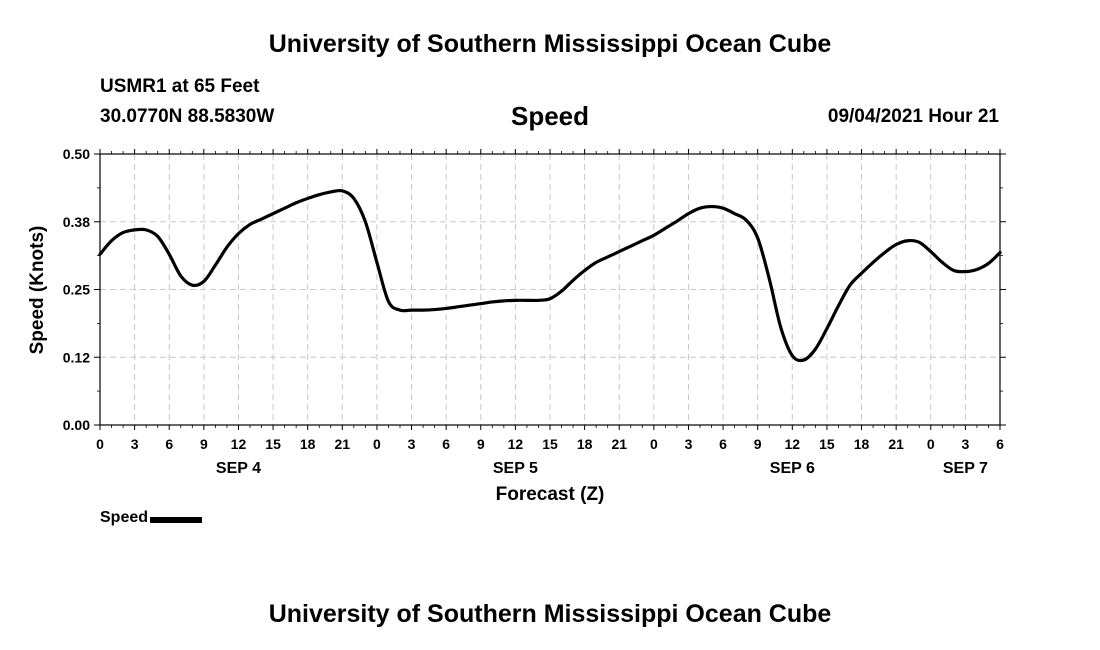 Image resolution: width=1100 pixels, height=650 pixels. I want to click on legend: Speed, so click(151, 518).